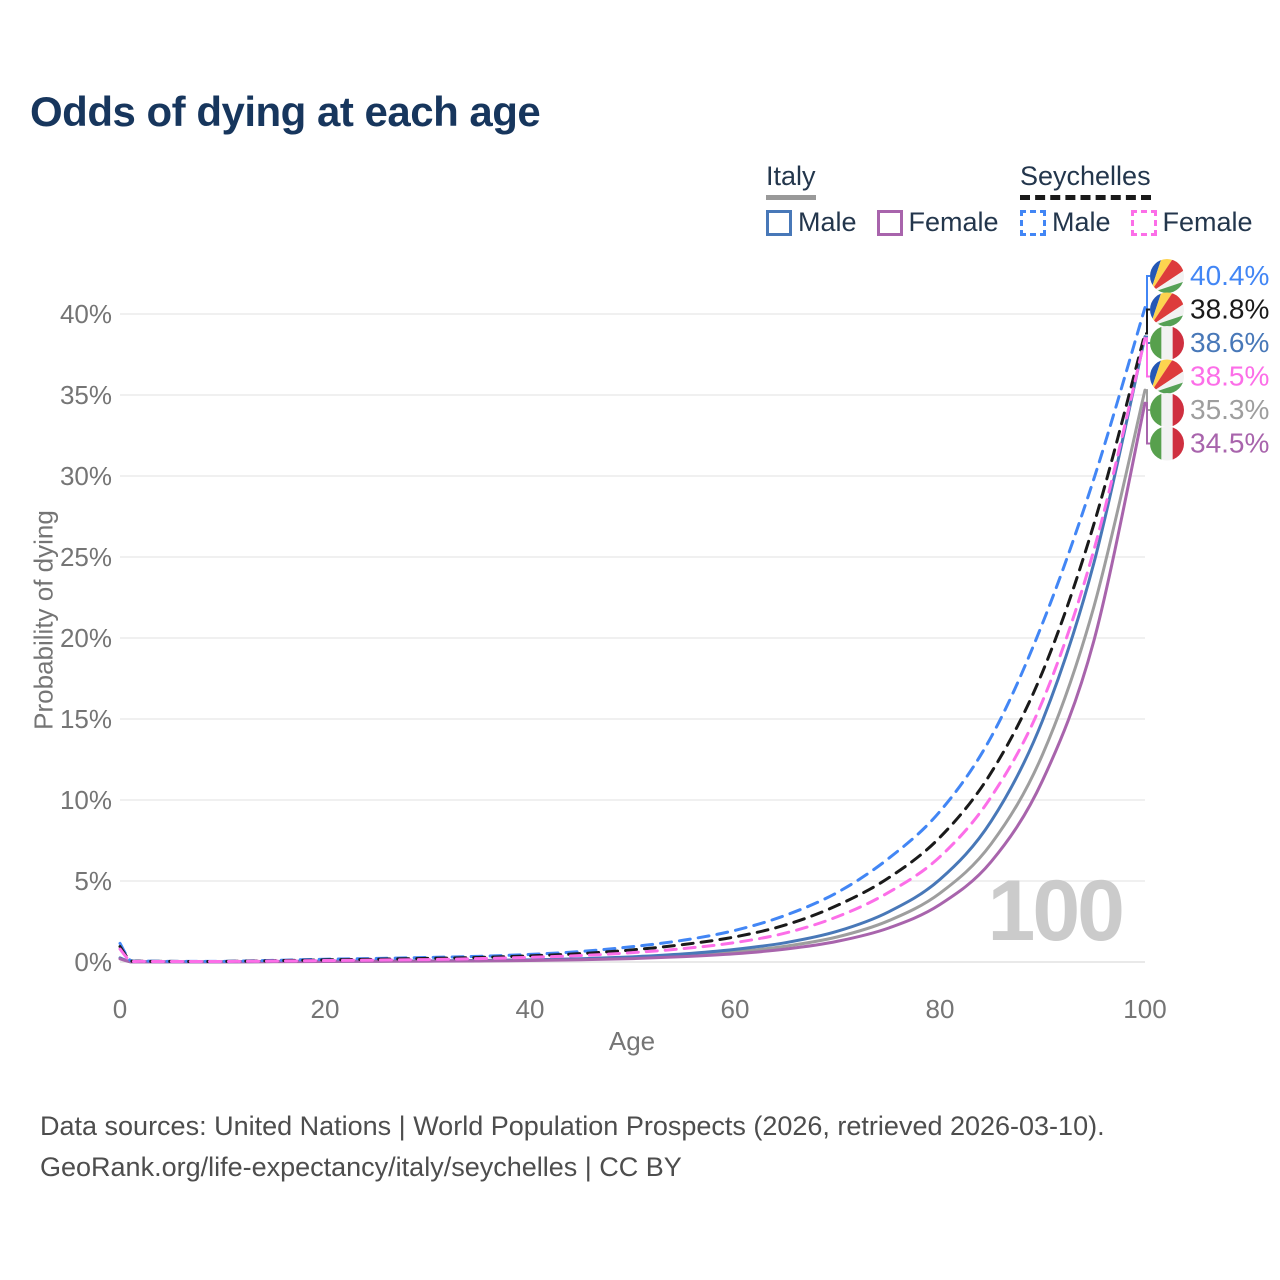 The image size is (1280, 1280). I want to click on y-tick-label: 15%, so click(86, 719).